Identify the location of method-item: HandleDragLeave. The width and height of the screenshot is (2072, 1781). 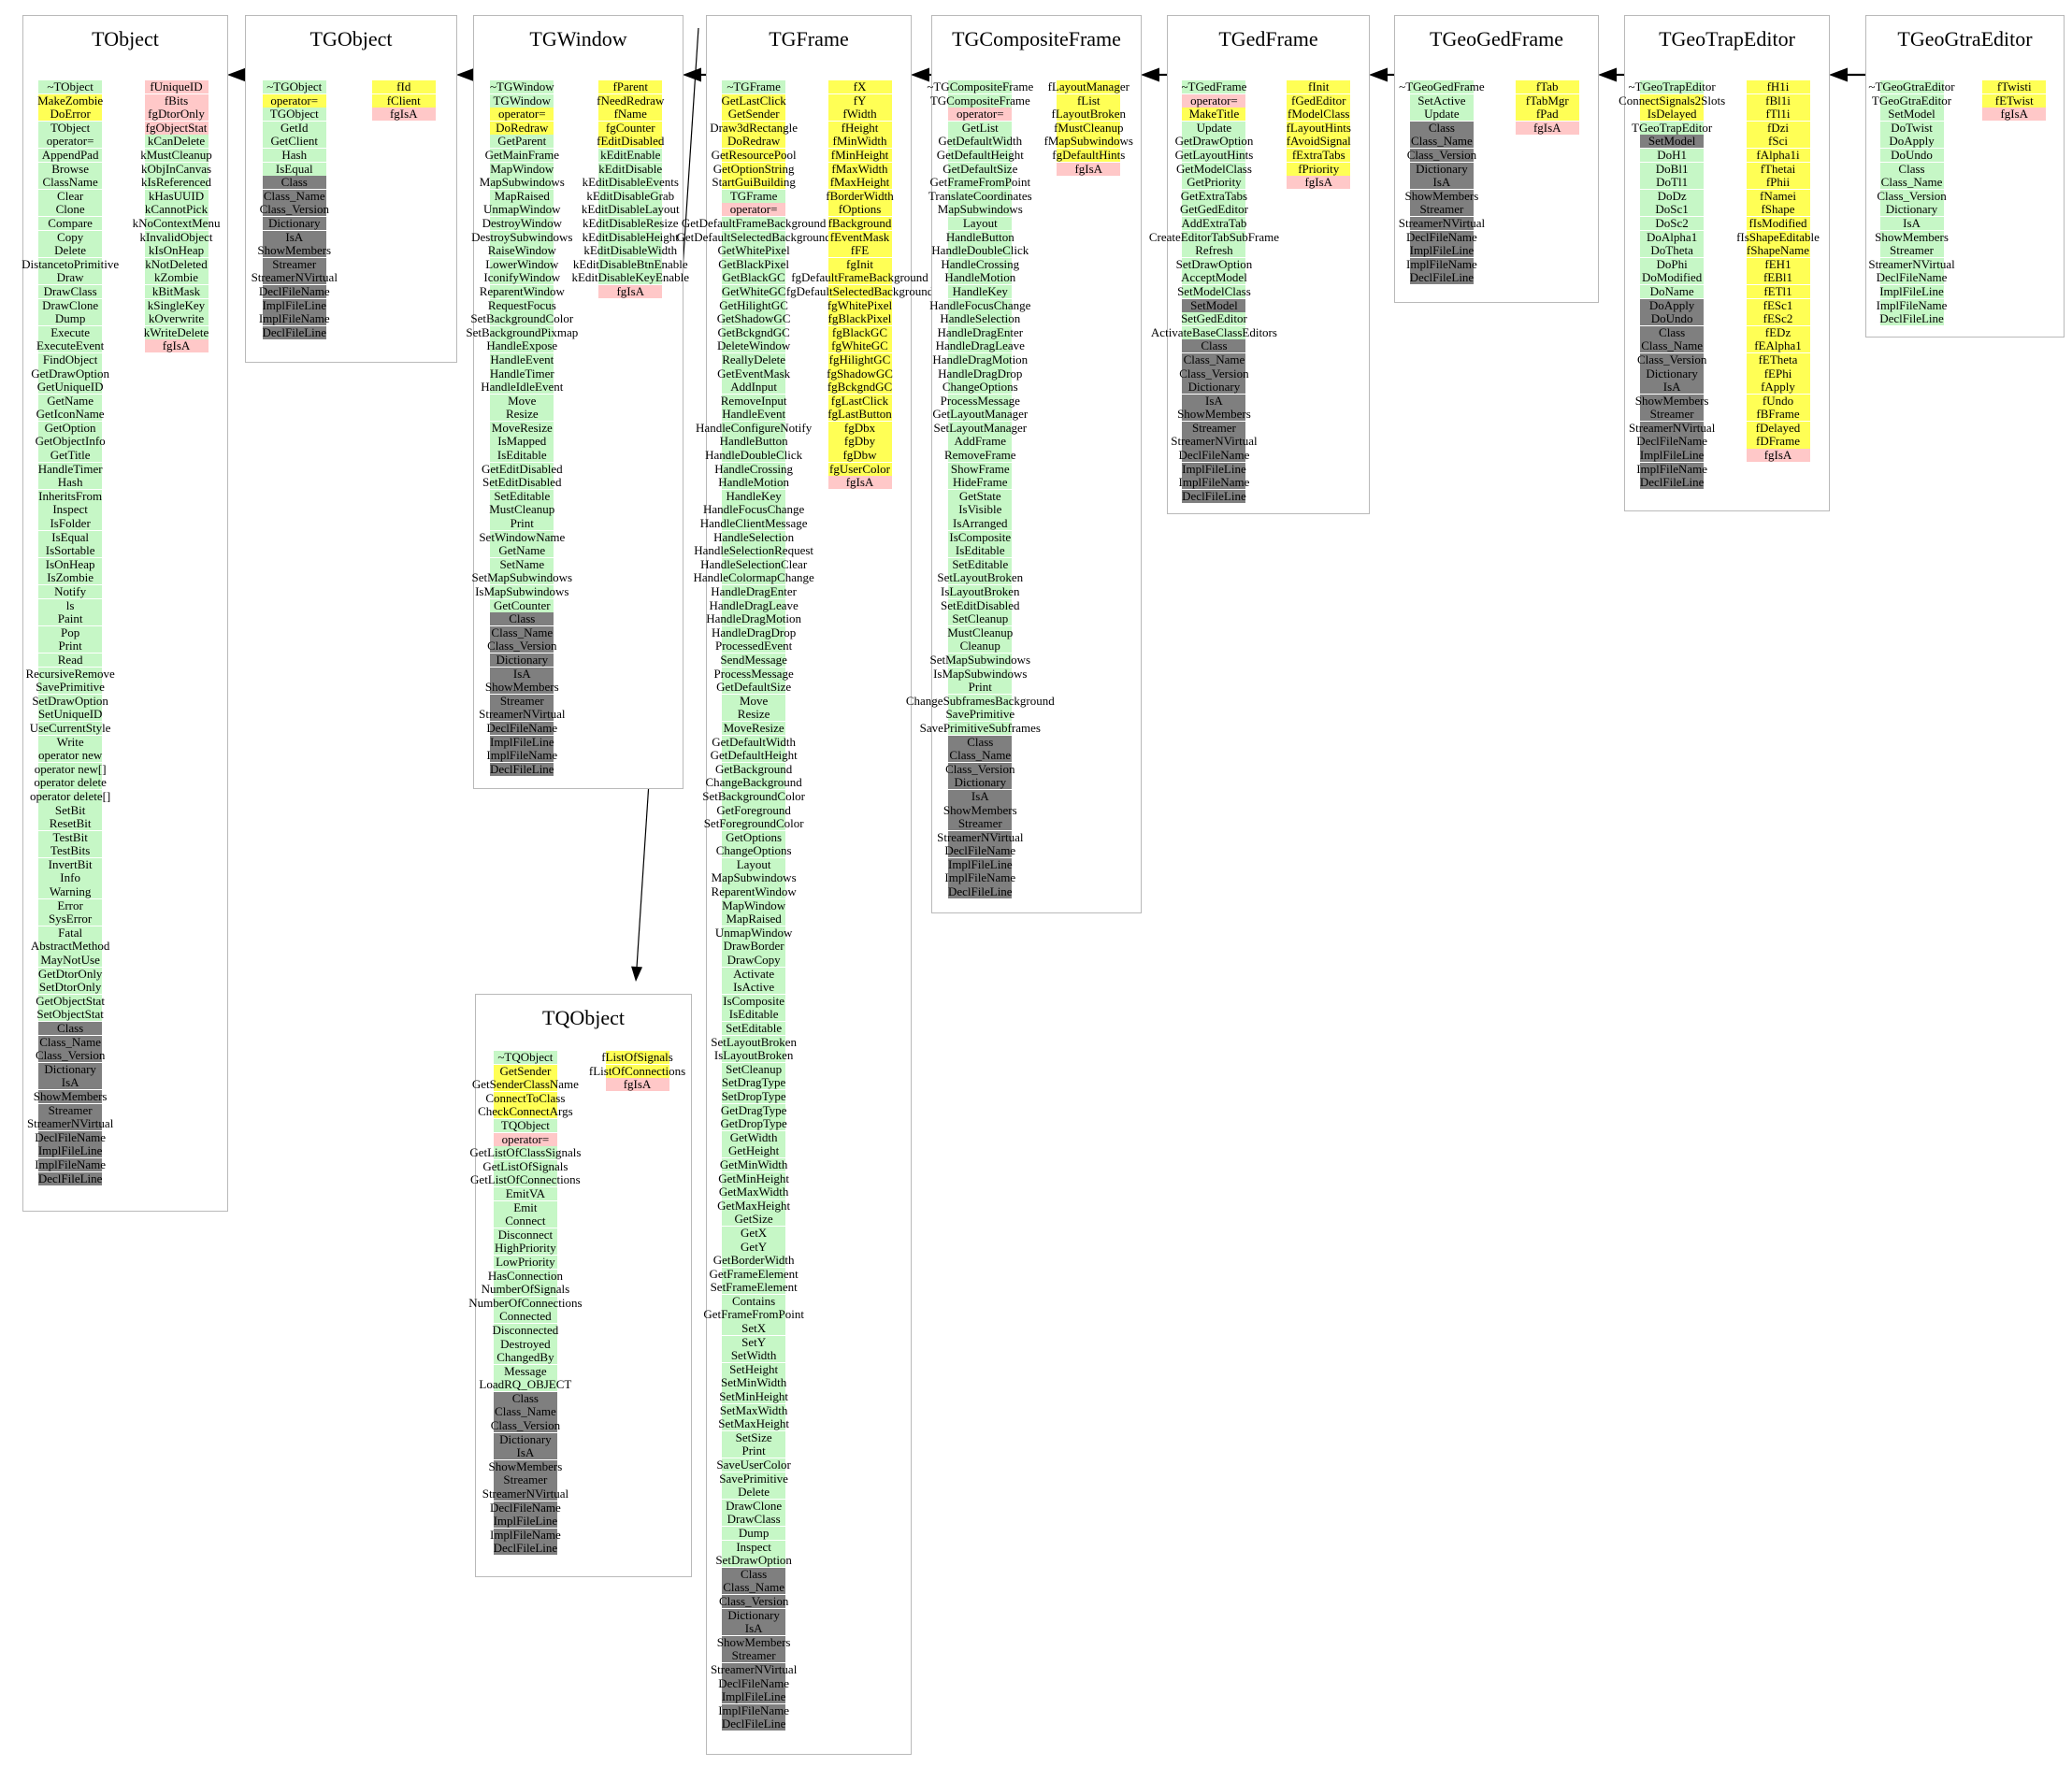
(754, 605).